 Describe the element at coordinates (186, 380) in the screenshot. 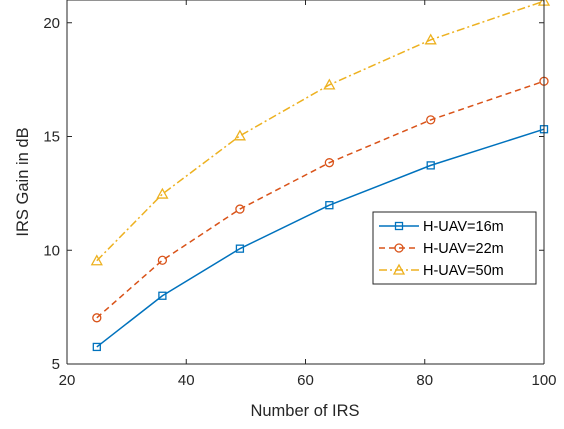

I see `x-tick-label: 40` at that location.